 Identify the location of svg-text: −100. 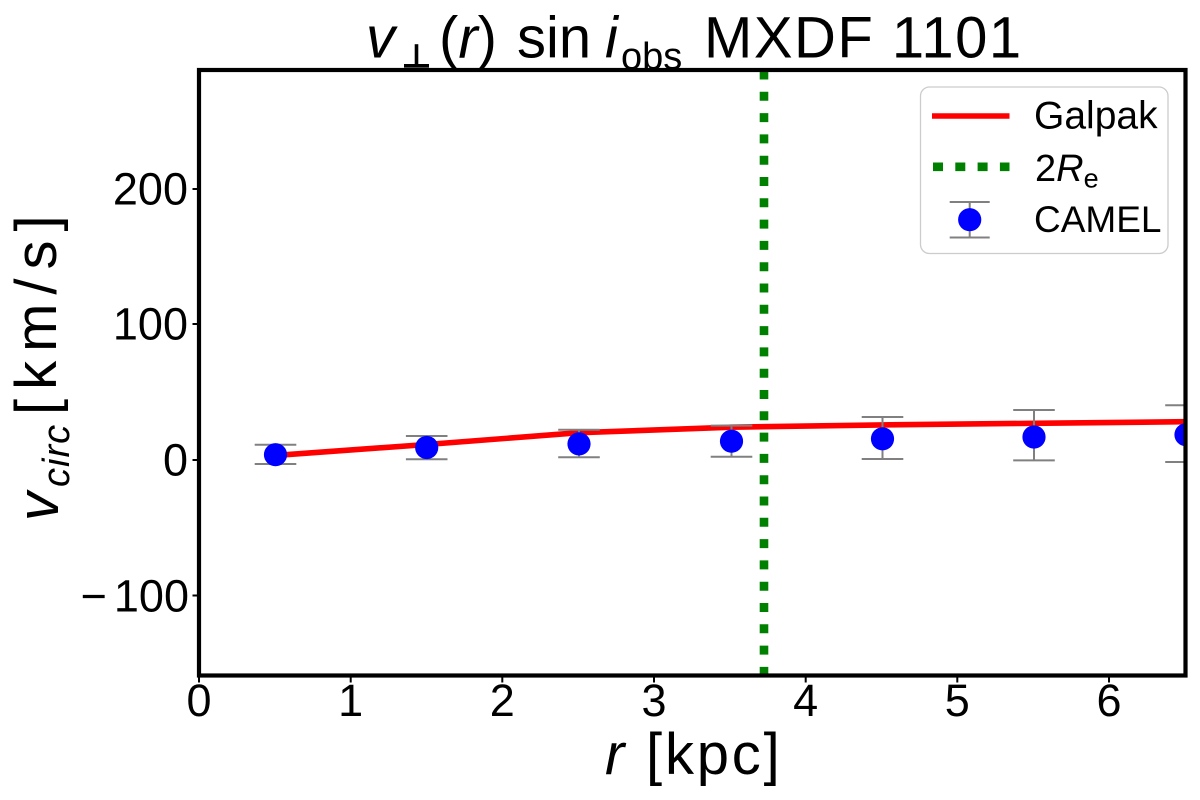
(135, 596).